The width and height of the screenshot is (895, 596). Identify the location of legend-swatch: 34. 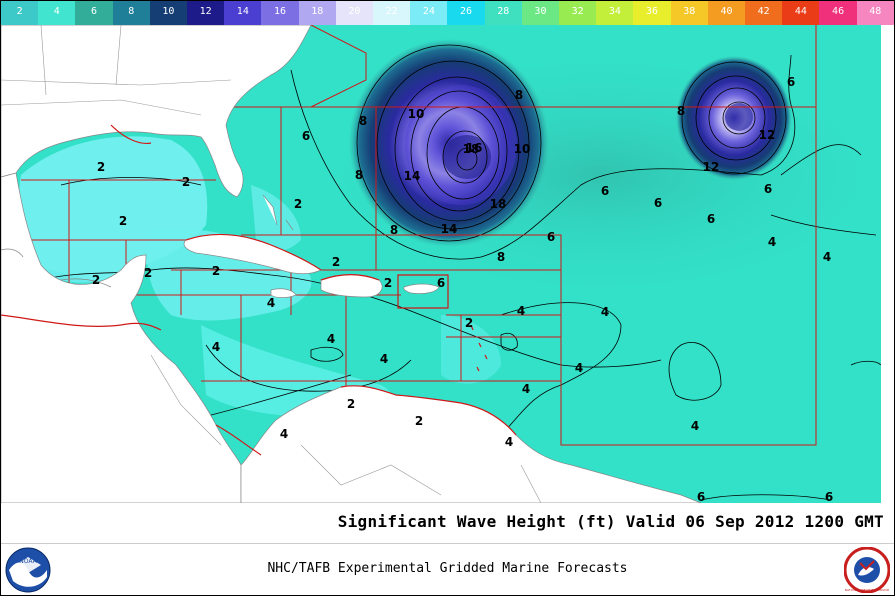
(615, 13).